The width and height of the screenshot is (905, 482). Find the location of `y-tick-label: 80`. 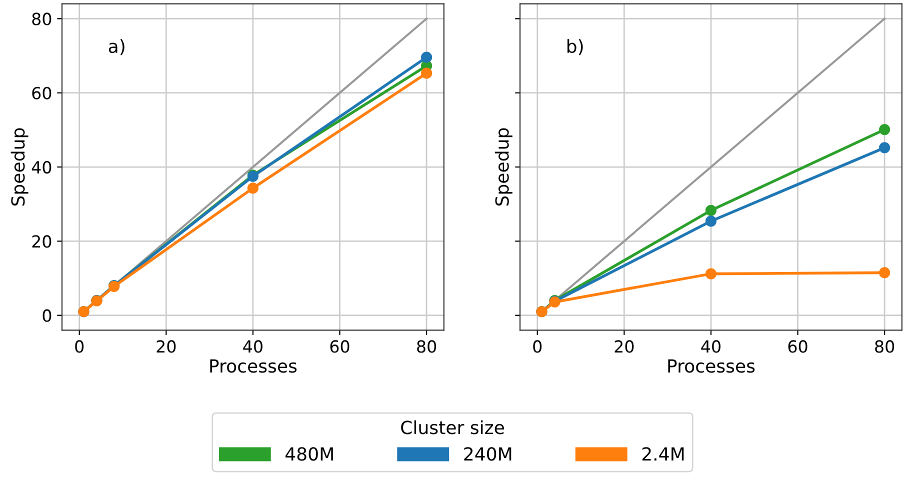

y-tick-label: 80 is located at coordinates (42, 19).